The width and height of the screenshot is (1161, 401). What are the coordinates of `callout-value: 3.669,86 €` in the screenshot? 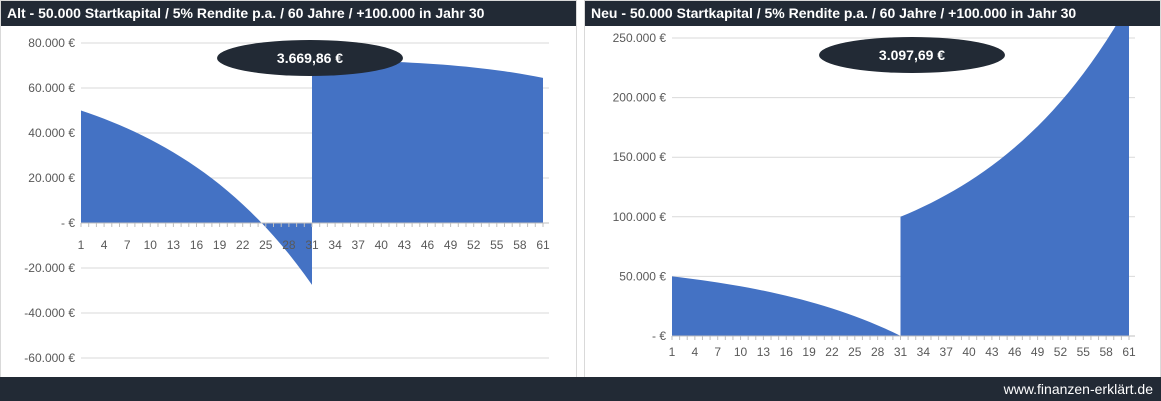 It's located at (310, 58).